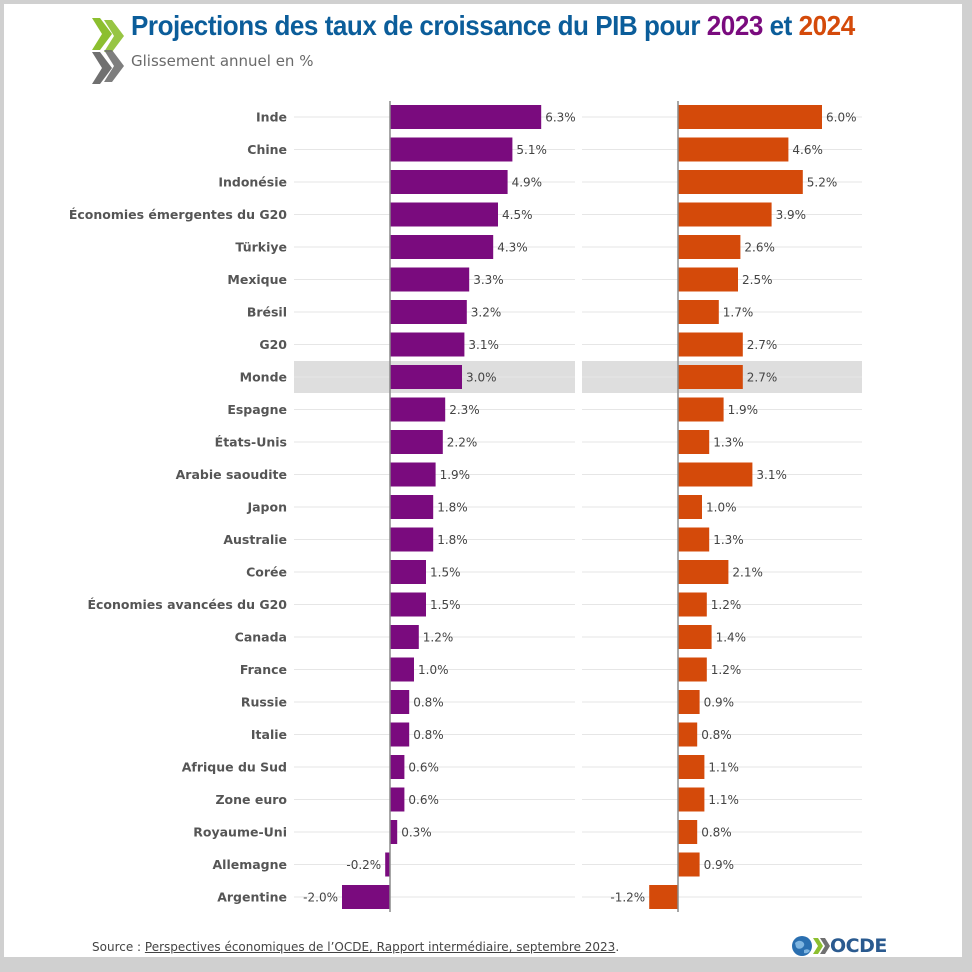  I want to click on data-label-2023: 2.3%, so click(464, 410).